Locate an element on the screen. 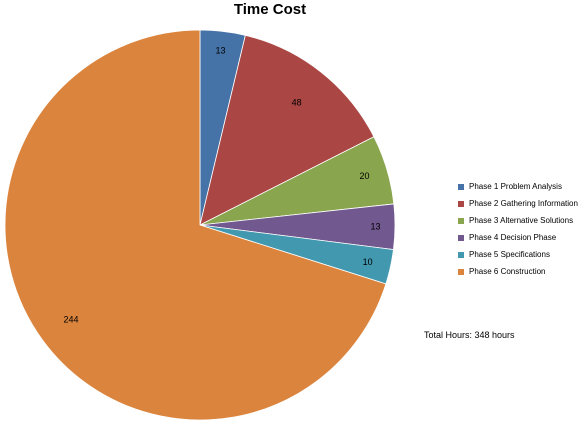 Image resolution: width=588 pixels, height=425 pixels. legend-item-phase-6: Phase 6 Construction is located at coordinates (522, 271).